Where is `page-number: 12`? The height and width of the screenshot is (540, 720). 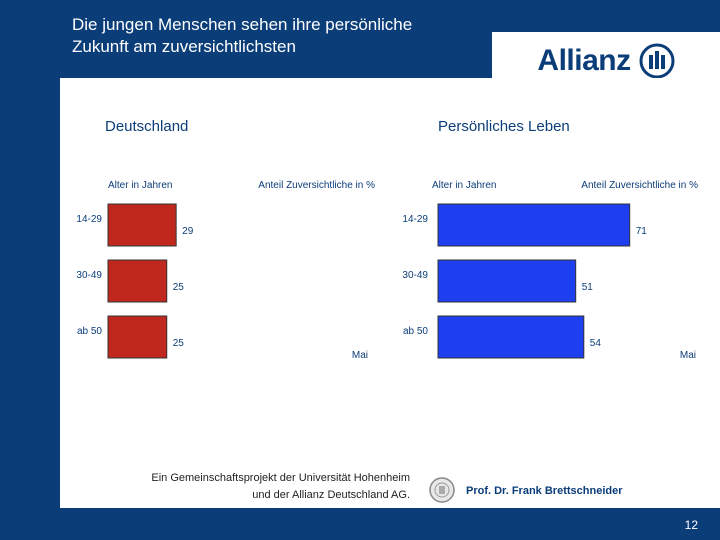
page-number: 12 is located at coordinates (691, 525).